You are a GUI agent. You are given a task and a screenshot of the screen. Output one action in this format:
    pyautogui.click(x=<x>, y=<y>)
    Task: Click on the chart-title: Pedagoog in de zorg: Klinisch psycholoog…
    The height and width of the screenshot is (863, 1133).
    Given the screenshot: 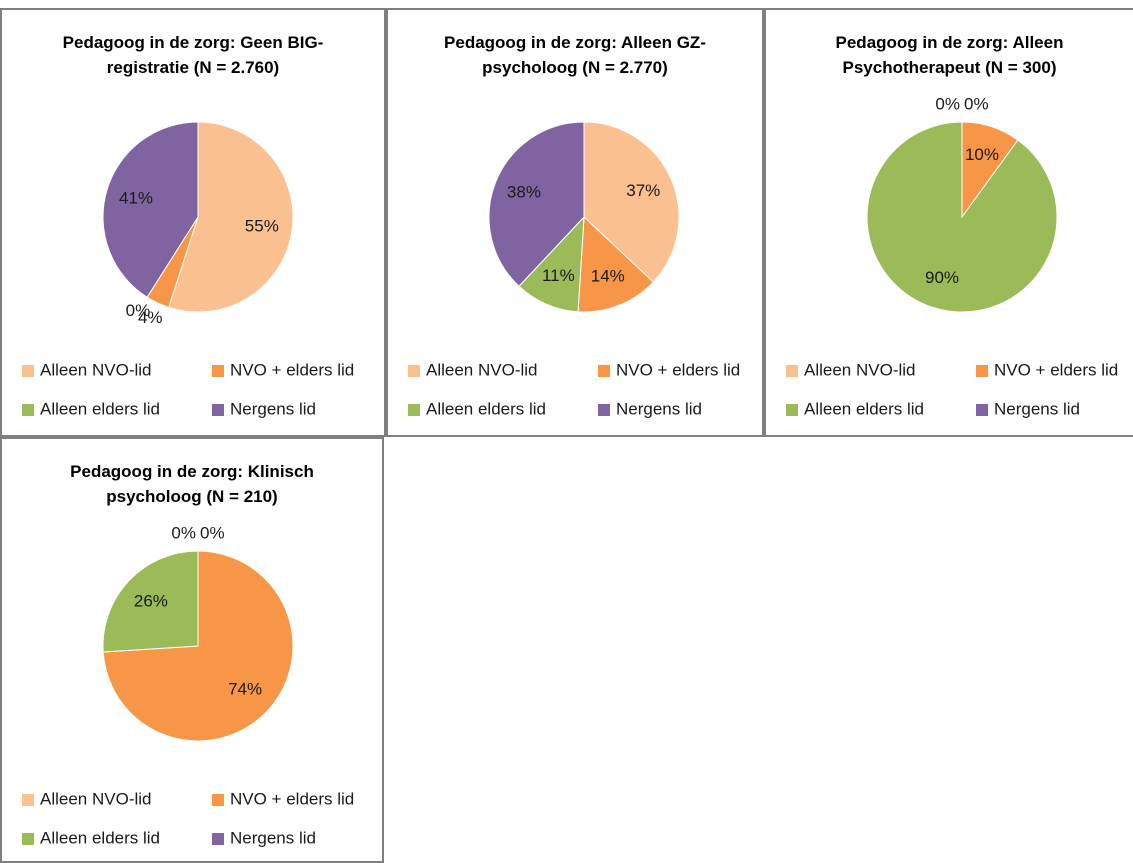 What is the action you would take?
    pyautogui.click(x=192, y=484)
    